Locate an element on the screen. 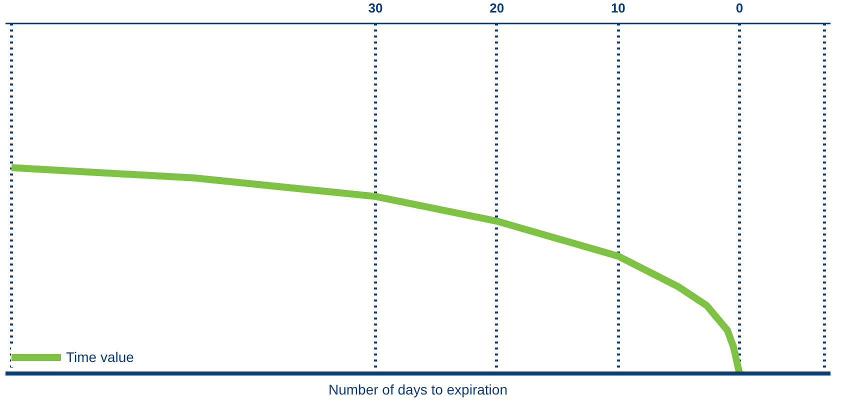 The height and width of the screenshot is (409, 841). x-tick-label: 20 is located at coordinates (497, 8).